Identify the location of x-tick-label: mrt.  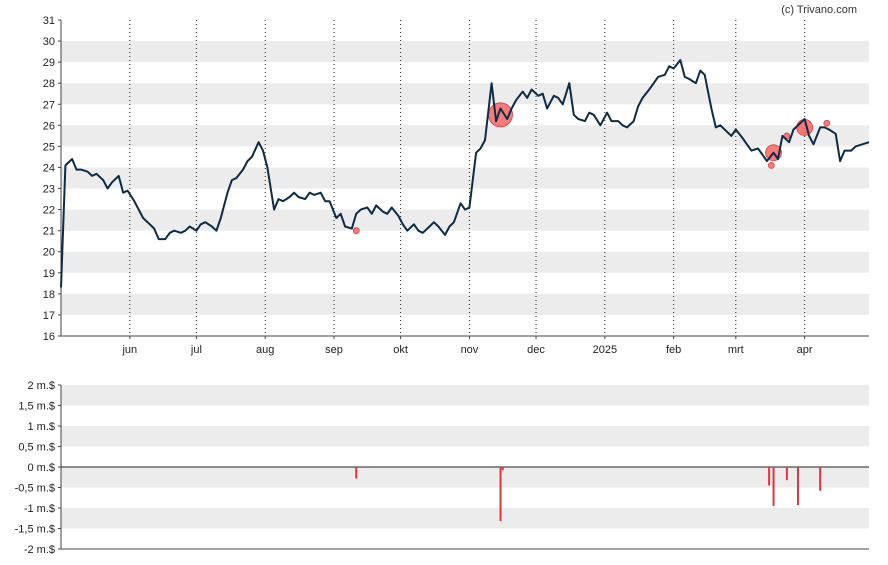
(736, 350).